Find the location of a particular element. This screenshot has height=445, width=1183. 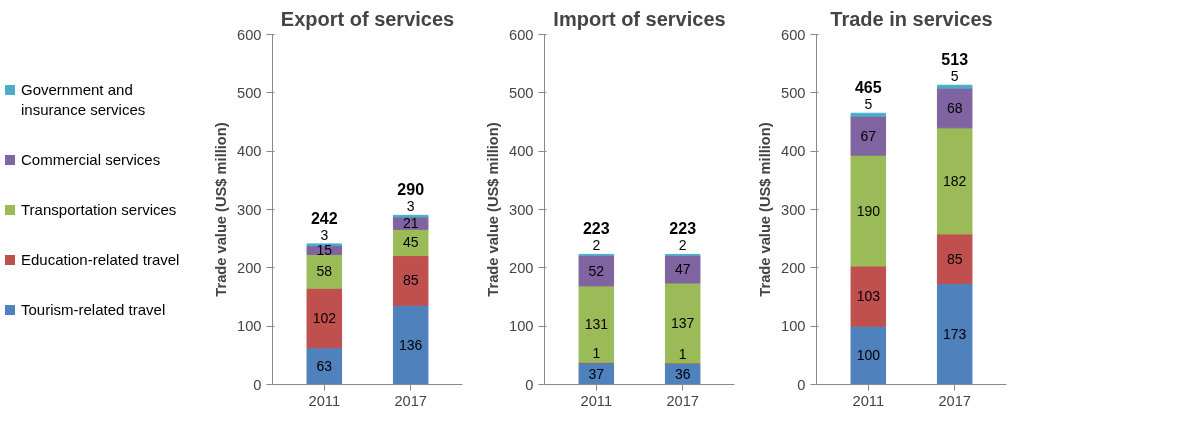

data-label: 100 is located at coordinates (868, 355).